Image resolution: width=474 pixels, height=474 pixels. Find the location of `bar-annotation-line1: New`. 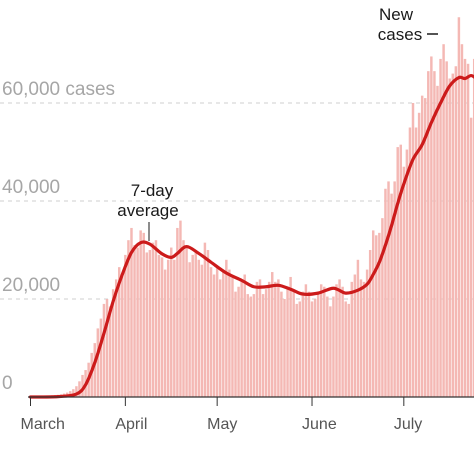

bar-annotation-line1: New is located at coordinates (396, 14).